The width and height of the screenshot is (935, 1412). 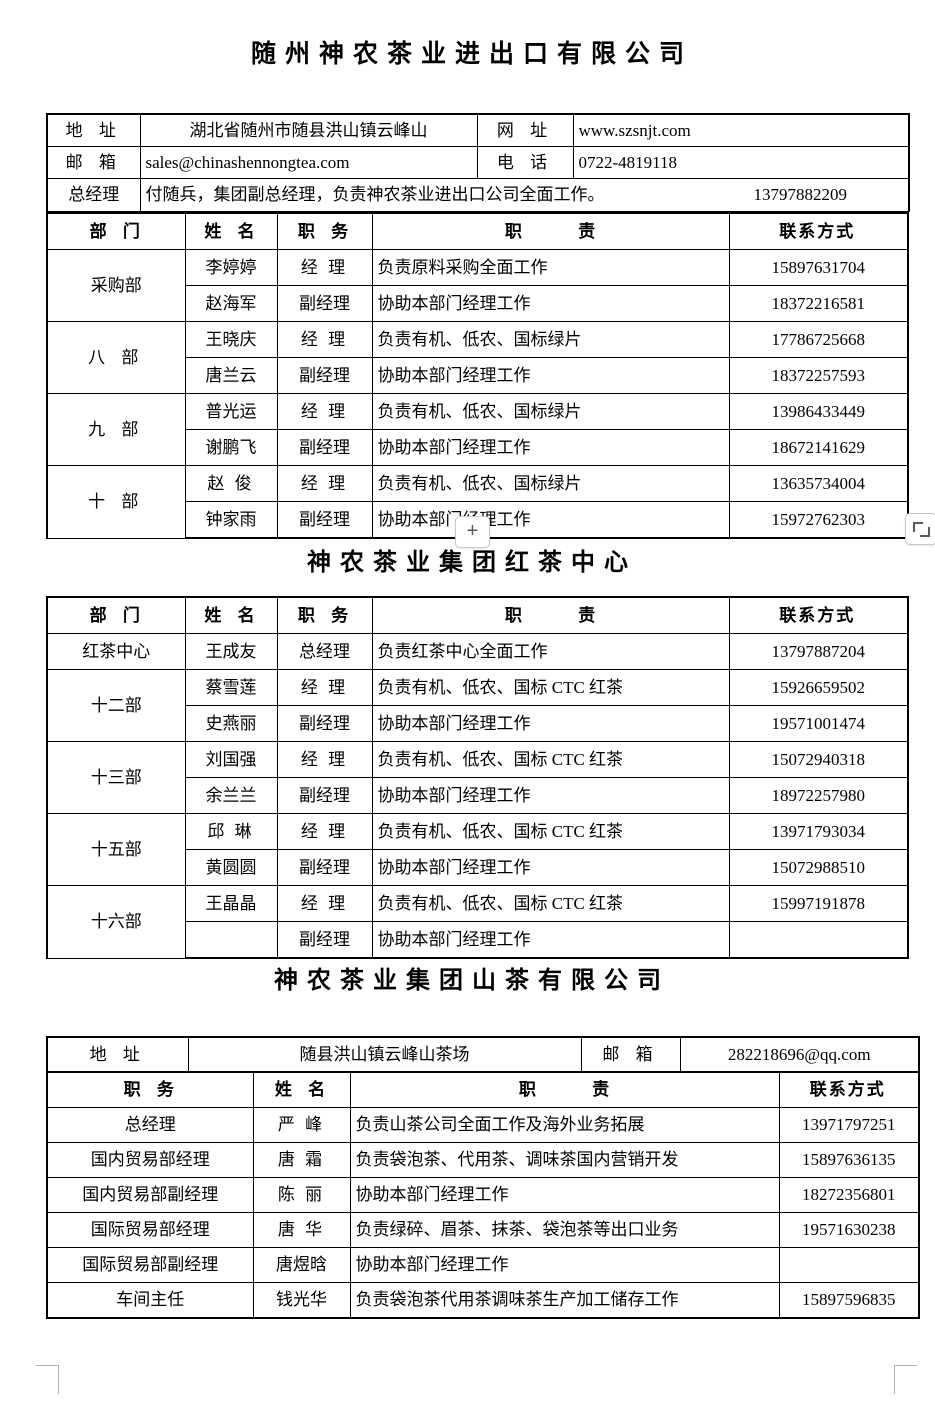 What do you see at coordinates (818, 867) in the screenshot?
I see `cell-contact: 15072988510` at bounding box center [818, 867].